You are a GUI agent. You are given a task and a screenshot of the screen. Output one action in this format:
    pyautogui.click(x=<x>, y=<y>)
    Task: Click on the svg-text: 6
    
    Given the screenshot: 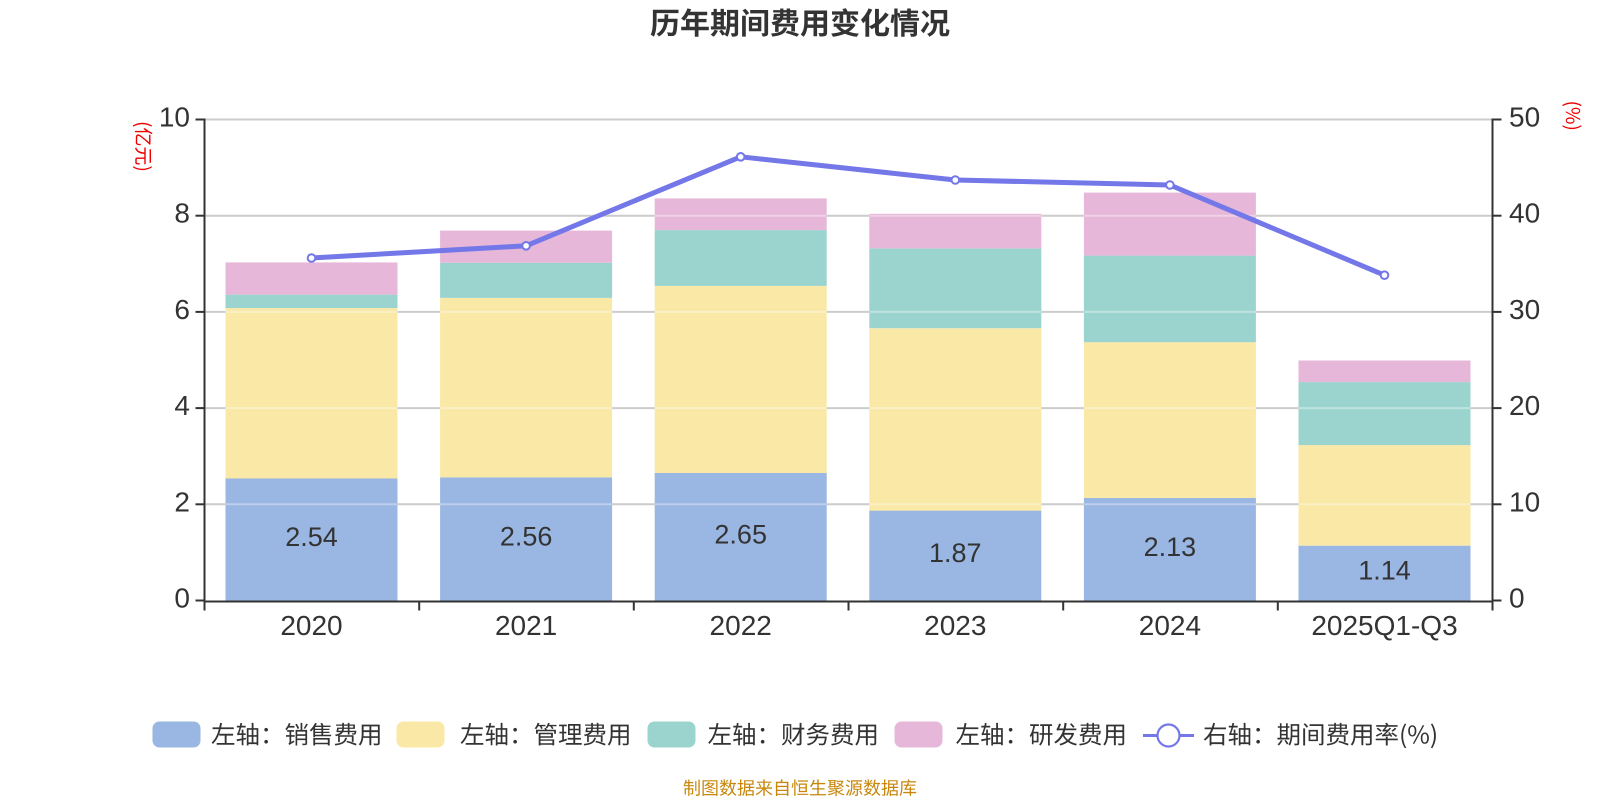 What is the action you would take?
    pyautogui.click(x=182, y=309)
    